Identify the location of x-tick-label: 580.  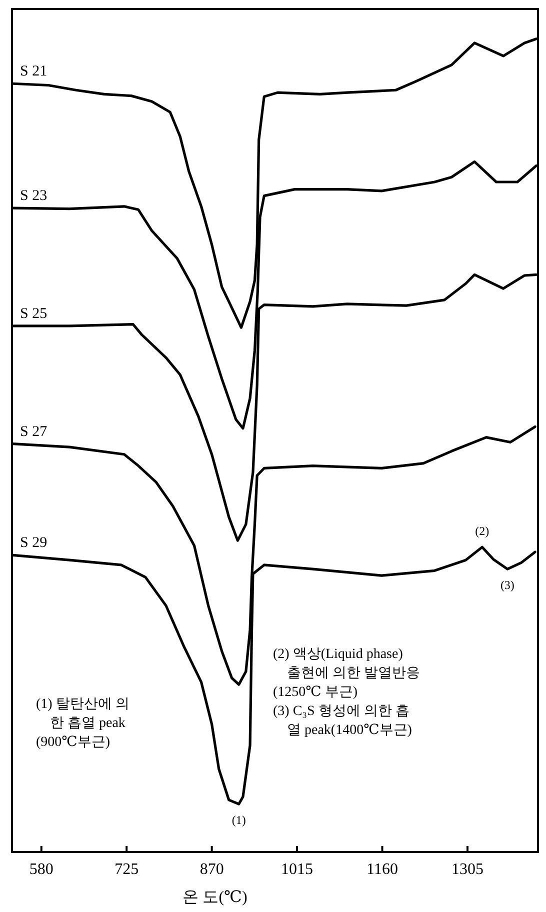
(41, 869).